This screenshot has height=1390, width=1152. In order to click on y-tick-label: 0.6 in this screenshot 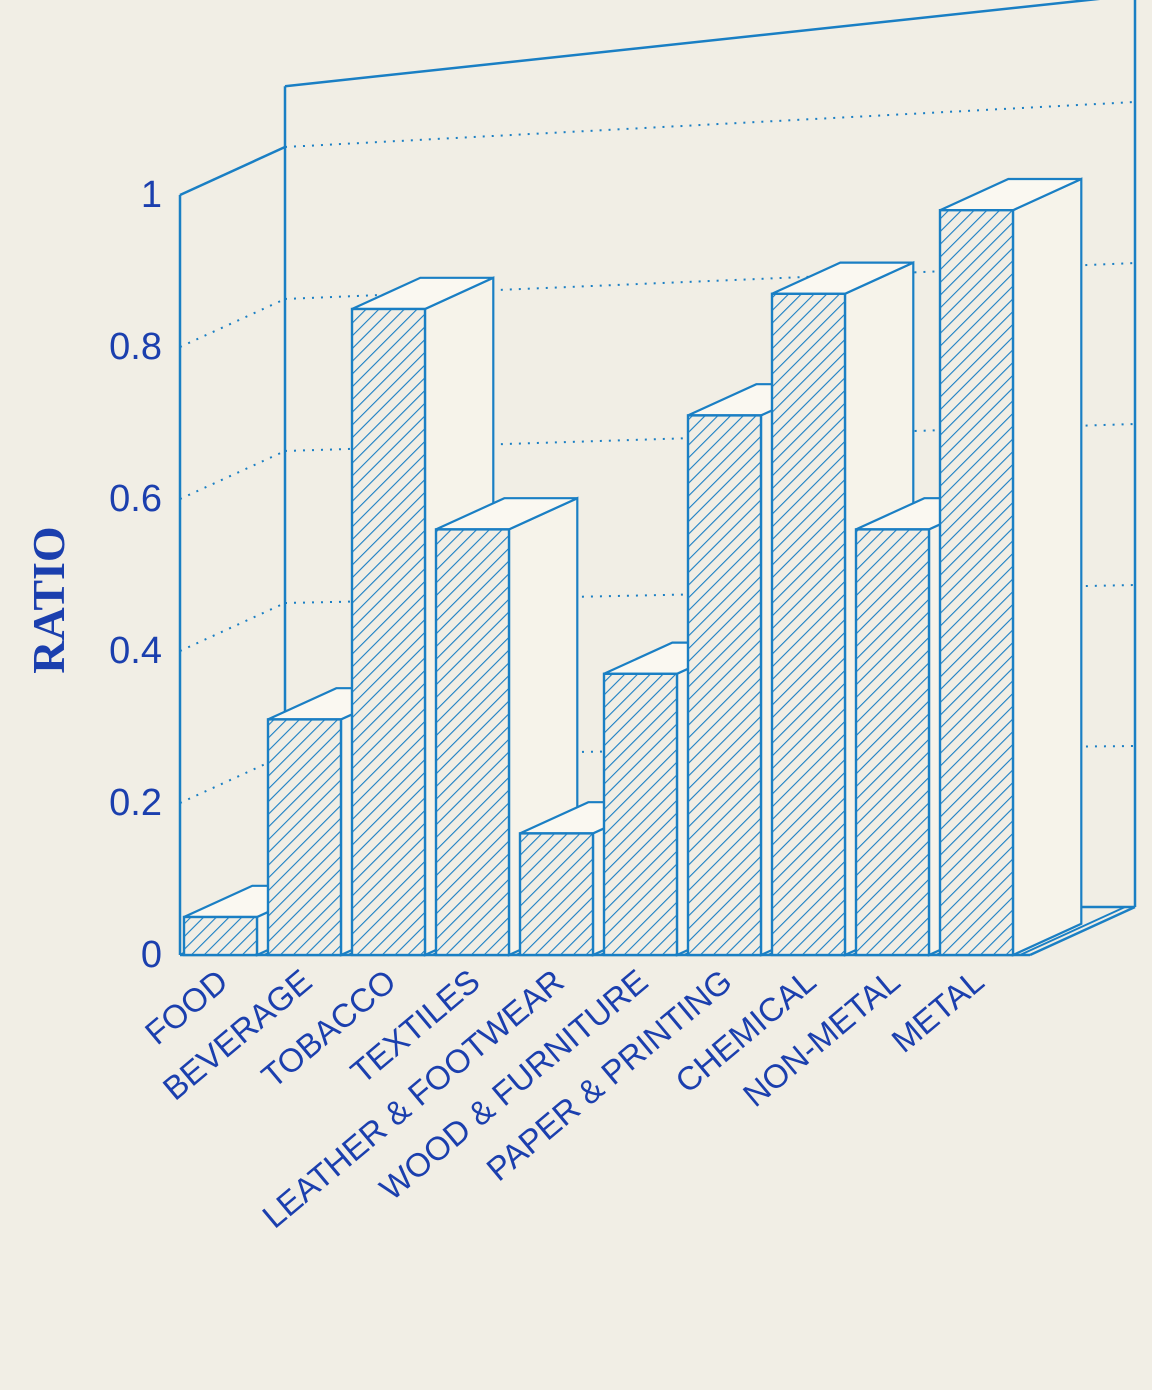, I will do `click(135, 499)`.